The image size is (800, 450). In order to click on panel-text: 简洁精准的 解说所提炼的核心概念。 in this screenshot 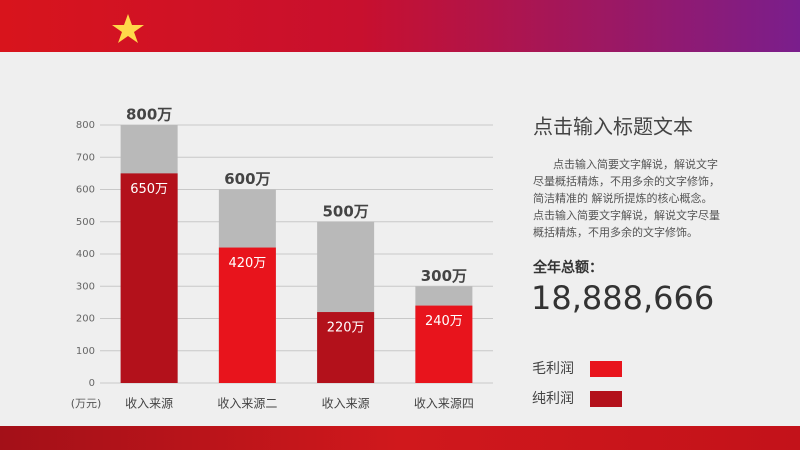, I will do `click(623, 198)`.